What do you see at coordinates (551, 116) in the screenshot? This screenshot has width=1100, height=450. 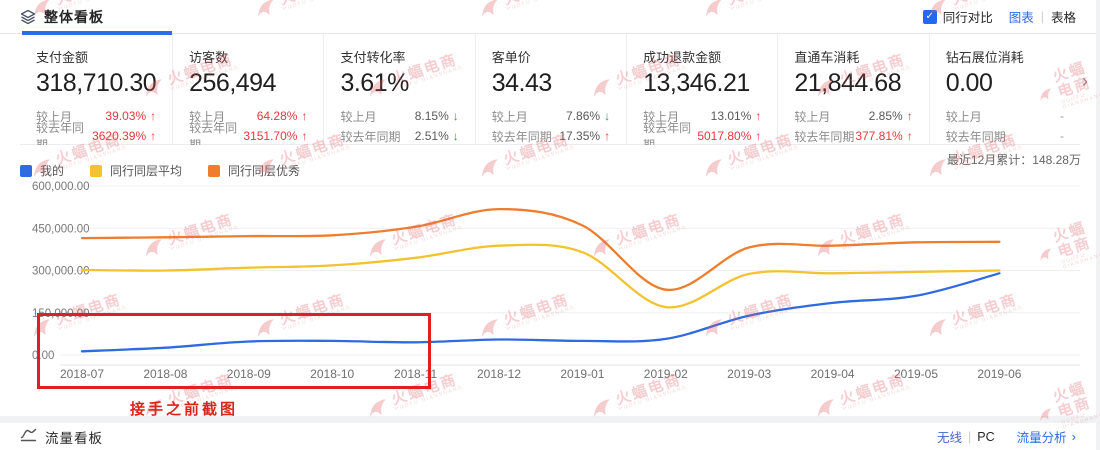 I see `metric-compare-row: 较上月 7.86% ↓` at bounding box center [551, 116].